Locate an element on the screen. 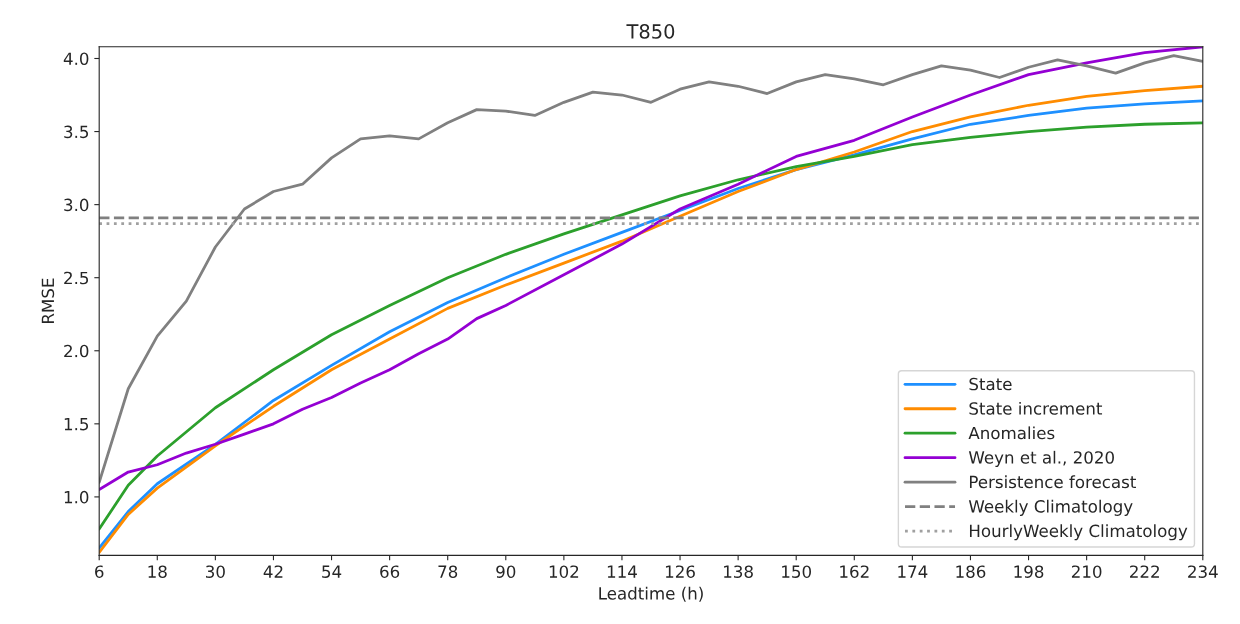 The height and width of the screenshot is (624, 1240). legend-label: State increment is located at coordinates (1036, 408).